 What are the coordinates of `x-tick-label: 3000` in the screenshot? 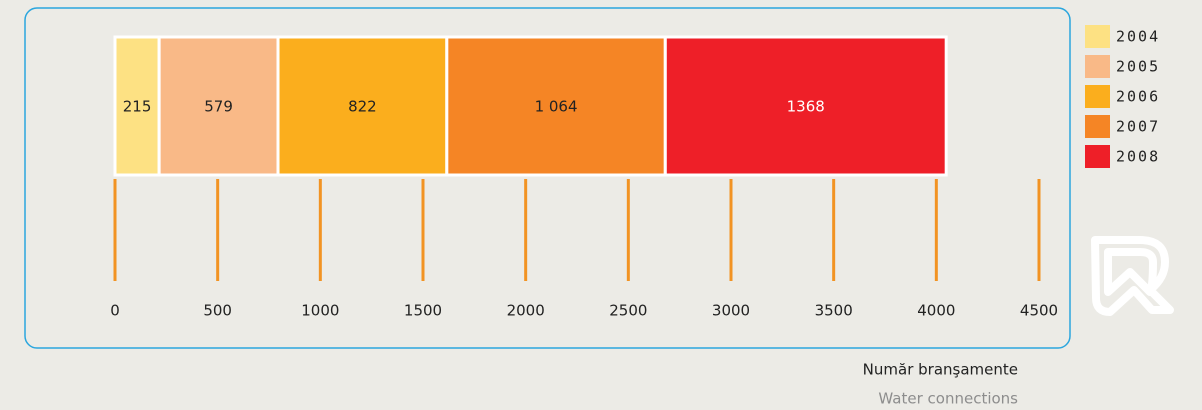 It's located at (731, 311).